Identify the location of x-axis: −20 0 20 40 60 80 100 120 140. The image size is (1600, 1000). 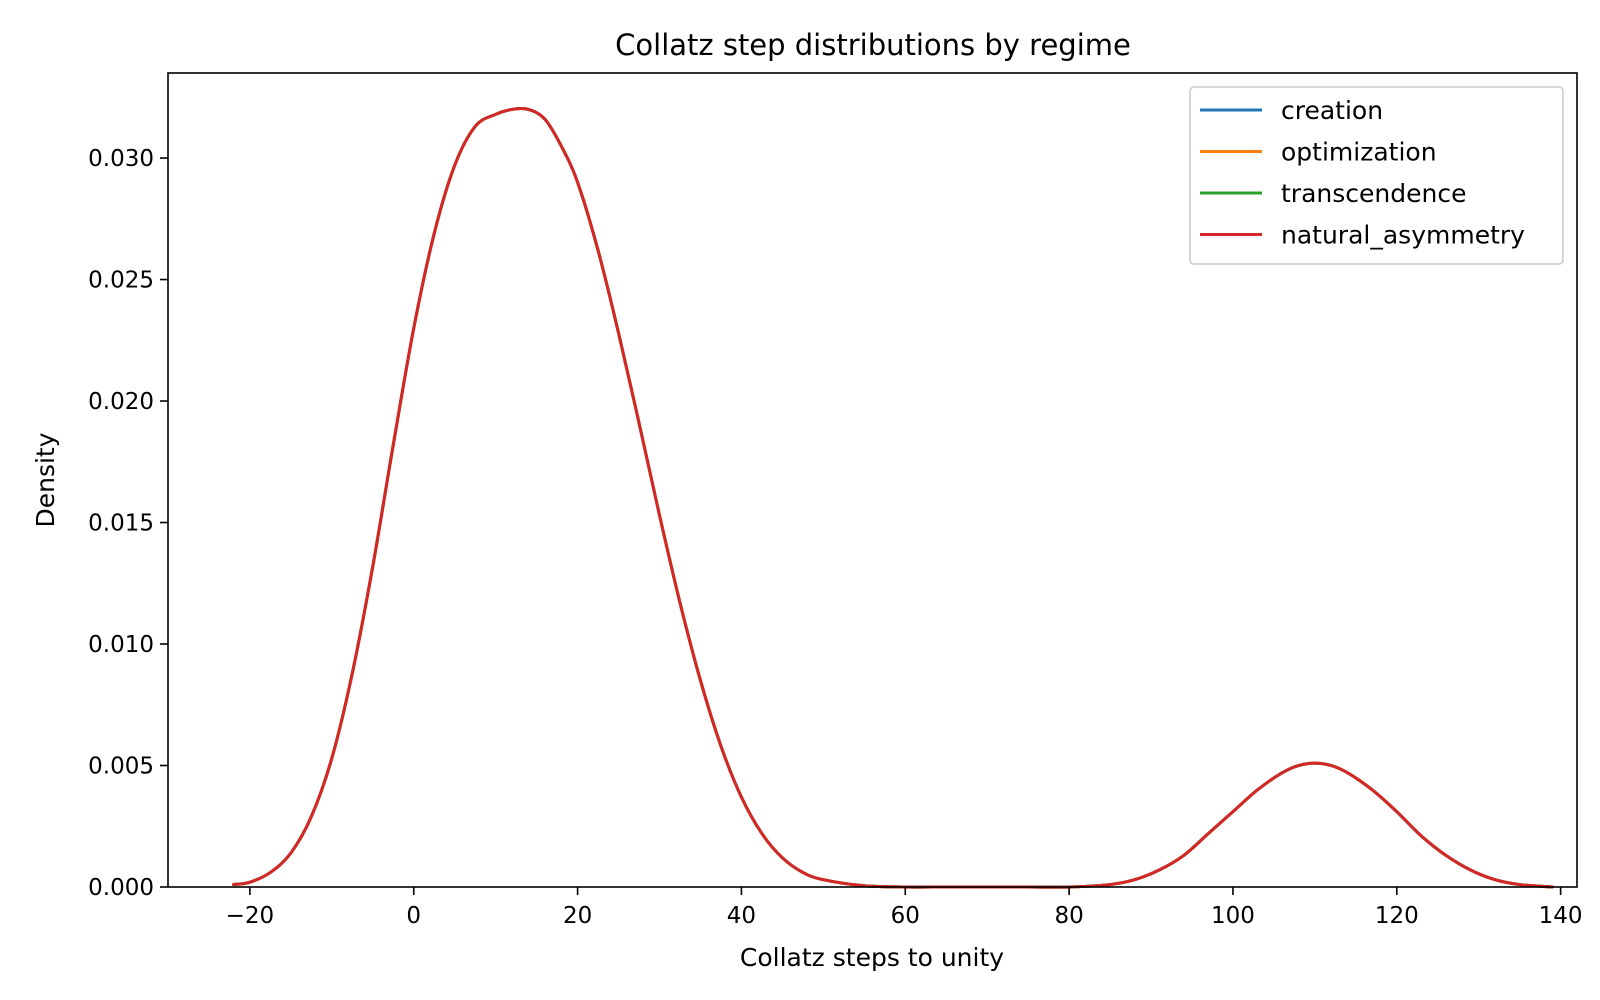
(904, 908).